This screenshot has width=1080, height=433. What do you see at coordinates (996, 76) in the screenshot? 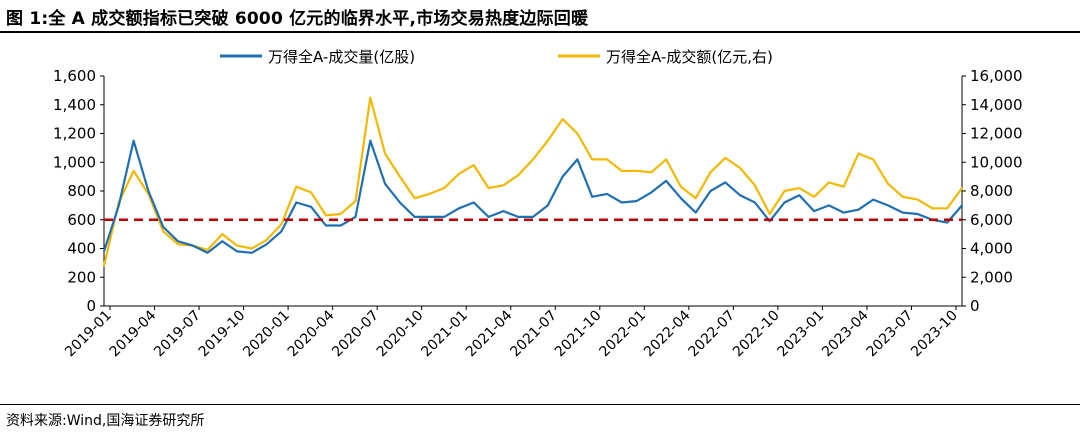
I see `right-y-tick-label: 16,000` at bounding box center [996, 76].